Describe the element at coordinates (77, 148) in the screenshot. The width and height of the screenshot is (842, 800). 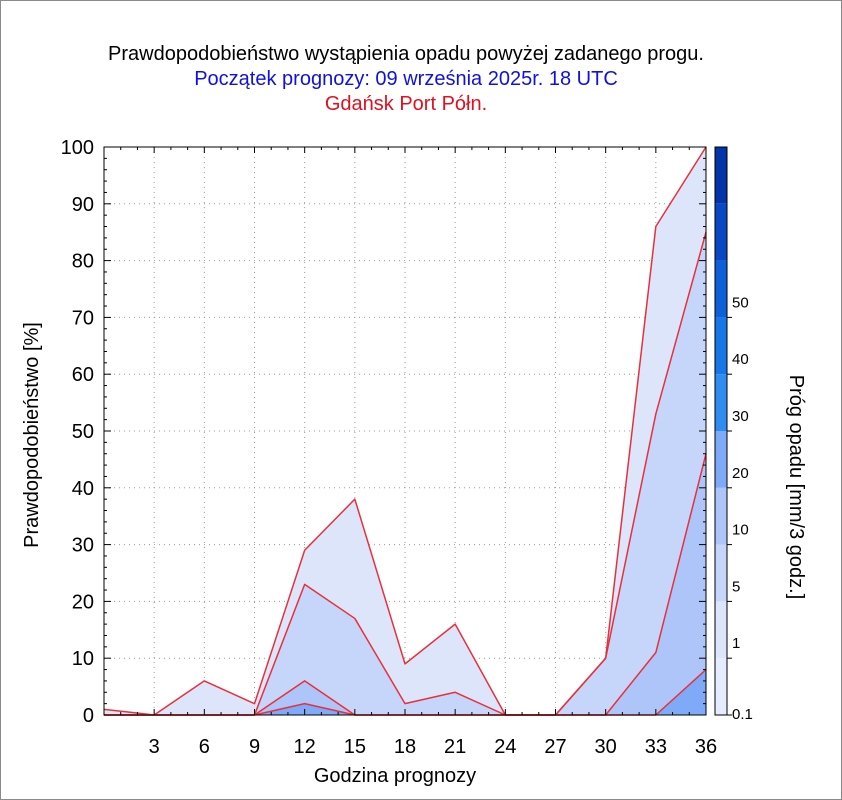
I see `y-tick-label: 100` at that location.